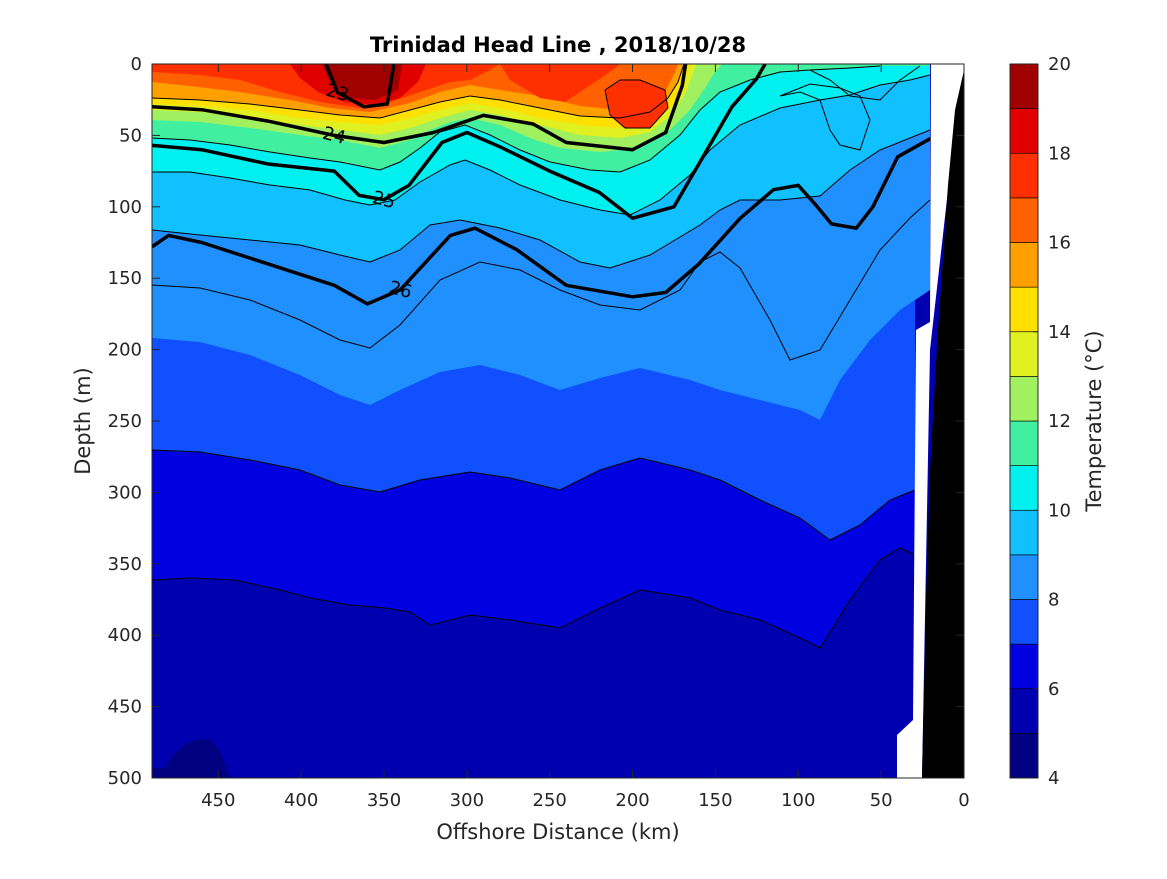 The height and width of the screenshot is (879, 1167). Describe the element at coordinates (125, 278) in the screenshot. I see `y-tick-label: 150` at that location.